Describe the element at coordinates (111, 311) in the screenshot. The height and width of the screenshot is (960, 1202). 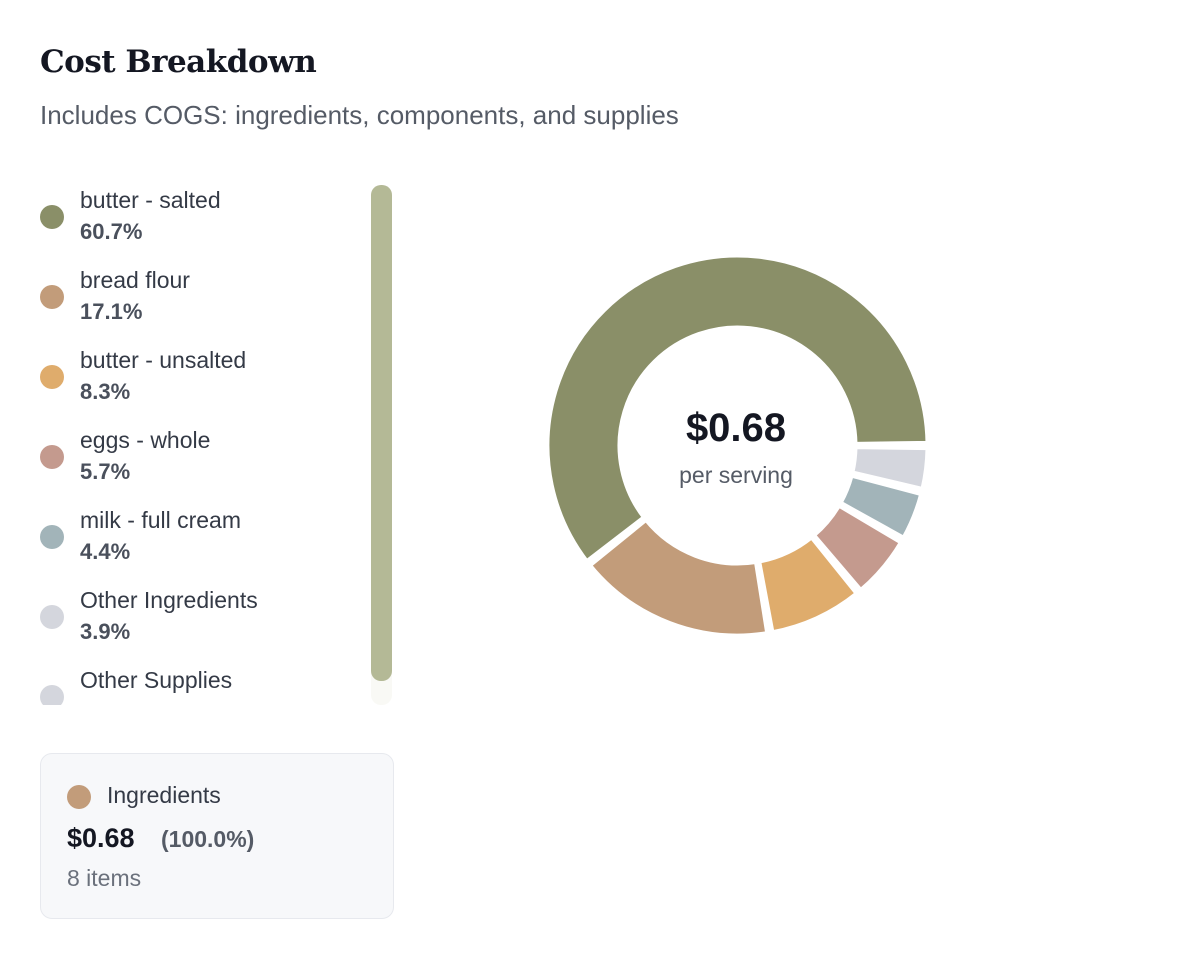
I see `legend-item-percent: 17.1%` at that location.